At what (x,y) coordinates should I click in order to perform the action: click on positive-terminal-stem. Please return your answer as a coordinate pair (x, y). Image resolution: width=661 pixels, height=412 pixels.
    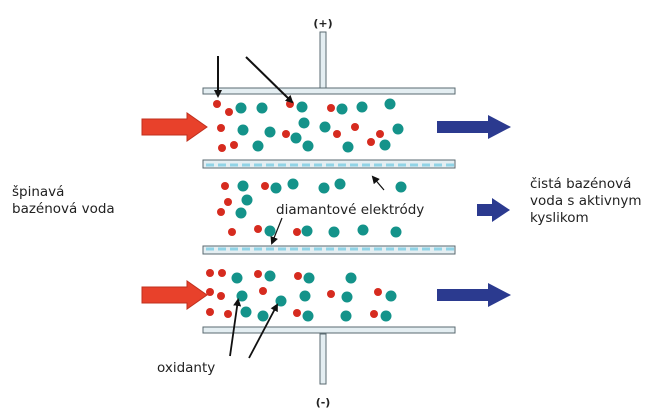
    Looking at the image, I should click on (323, 60).